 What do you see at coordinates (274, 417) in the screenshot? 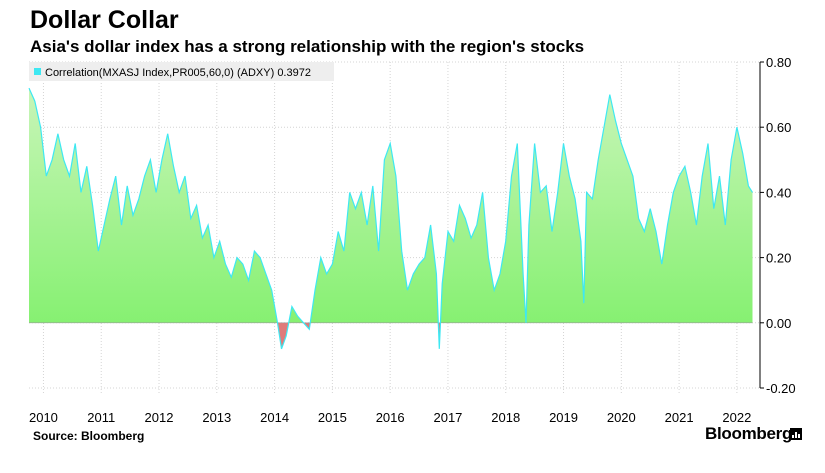
I see `x-tick-label: 2014` at bounding box center [274, 417].